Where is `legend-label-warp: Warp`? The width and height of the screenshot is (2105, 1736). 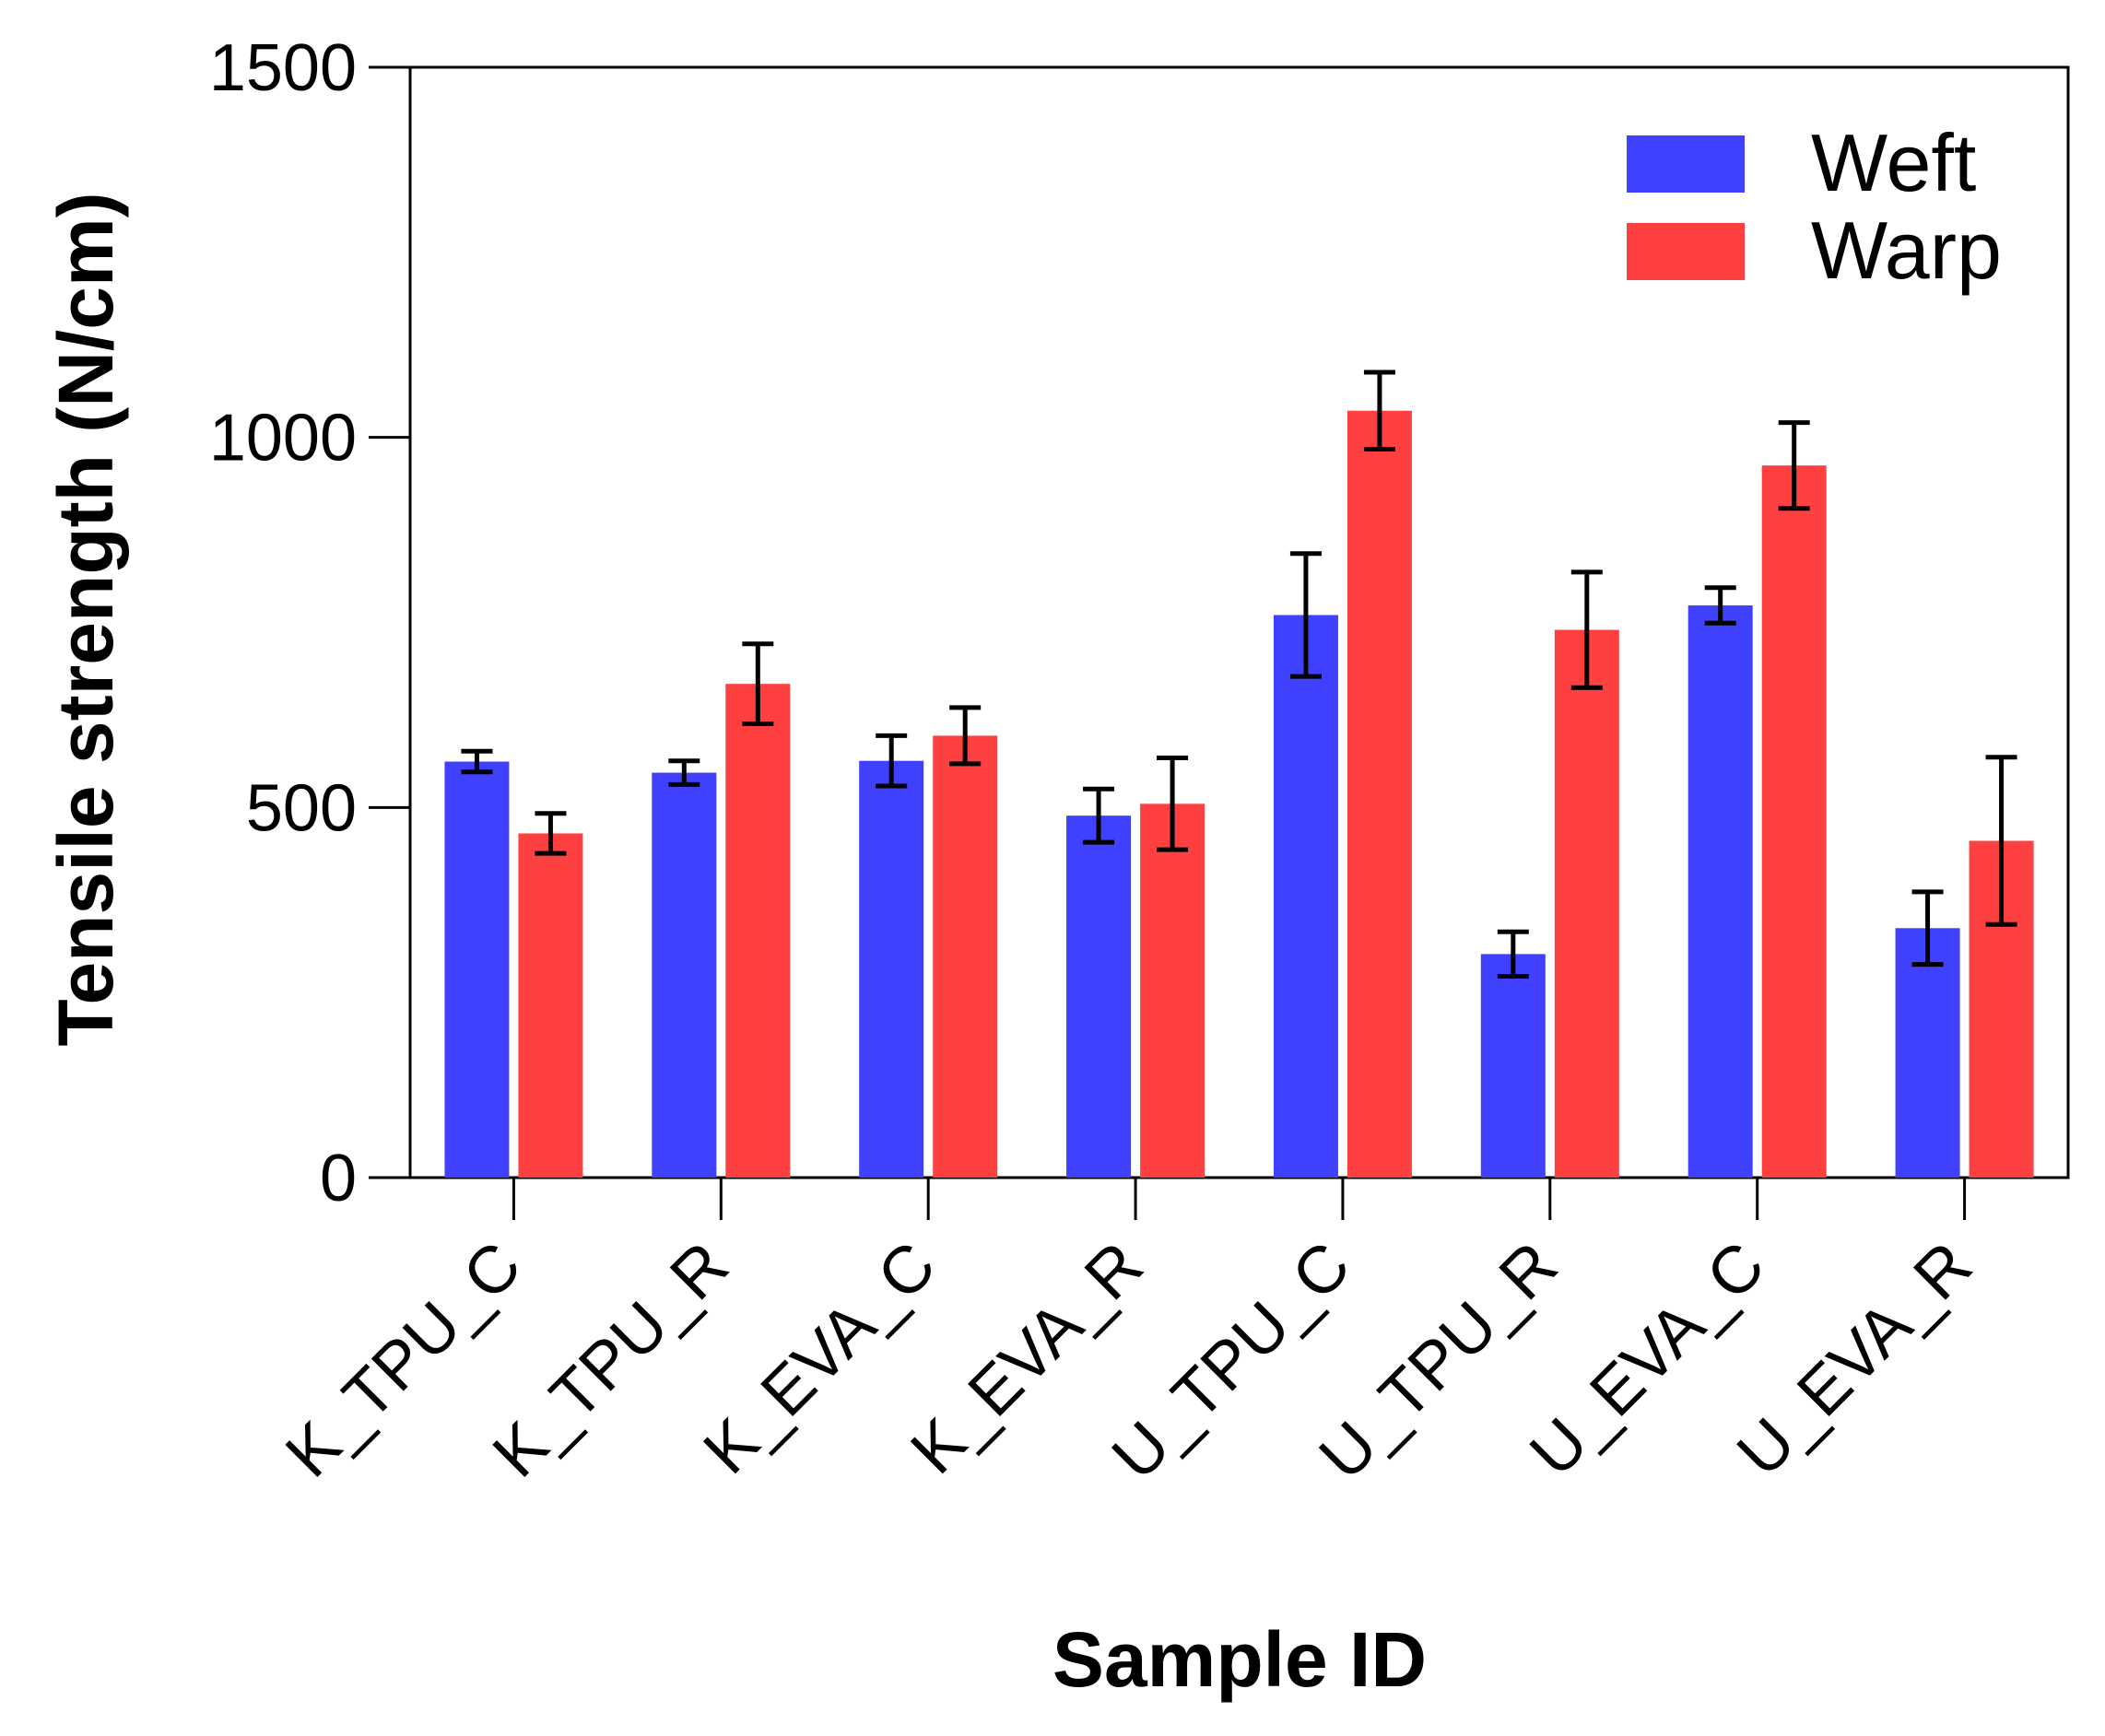 legend-label-warp: Warp is located at coordinates (1906, 251).